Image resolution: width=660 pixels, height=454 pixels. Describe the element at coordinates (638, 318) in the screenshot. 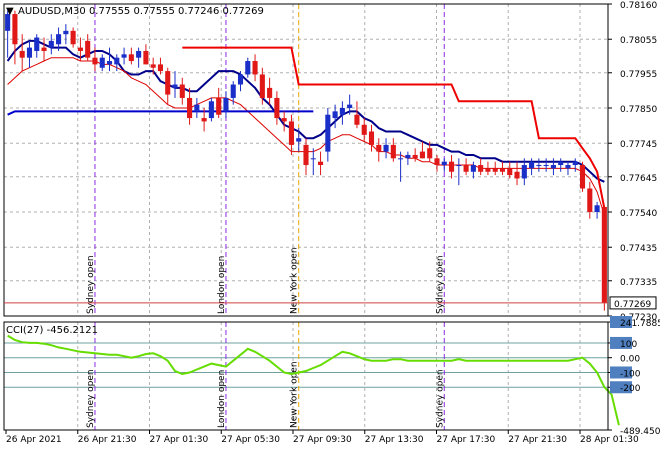

I see `y-tick-label: 0.77230` at that location.